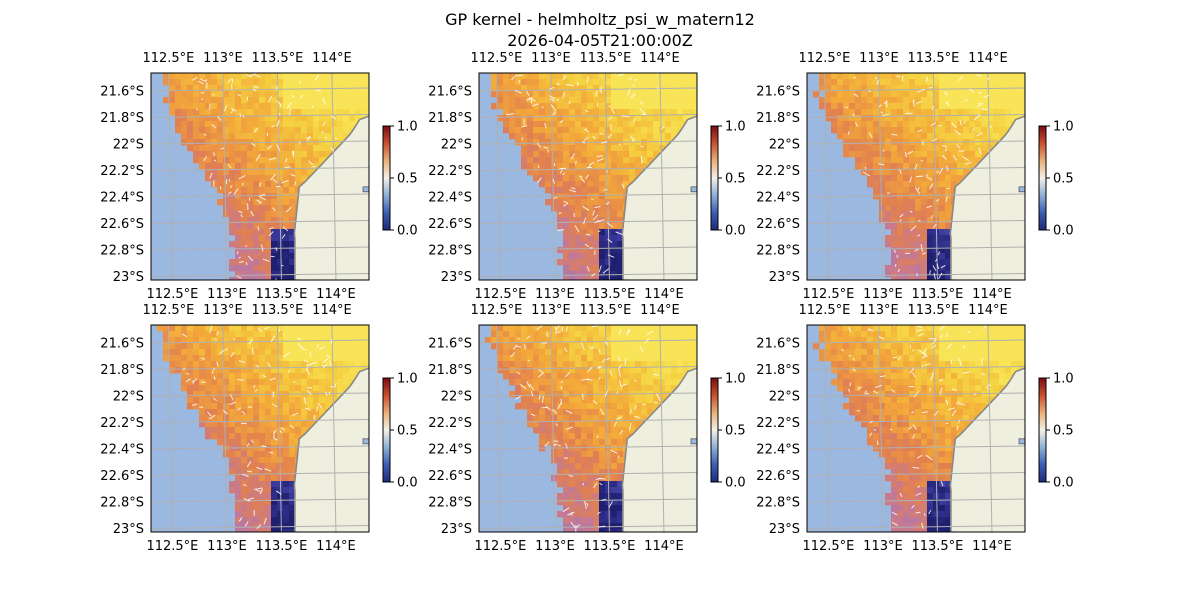 The width and height of the screenshot is (1200, 600). Describe the element at coordinates (331, 449) in the screenshot. I see `land-polygon` at that location.